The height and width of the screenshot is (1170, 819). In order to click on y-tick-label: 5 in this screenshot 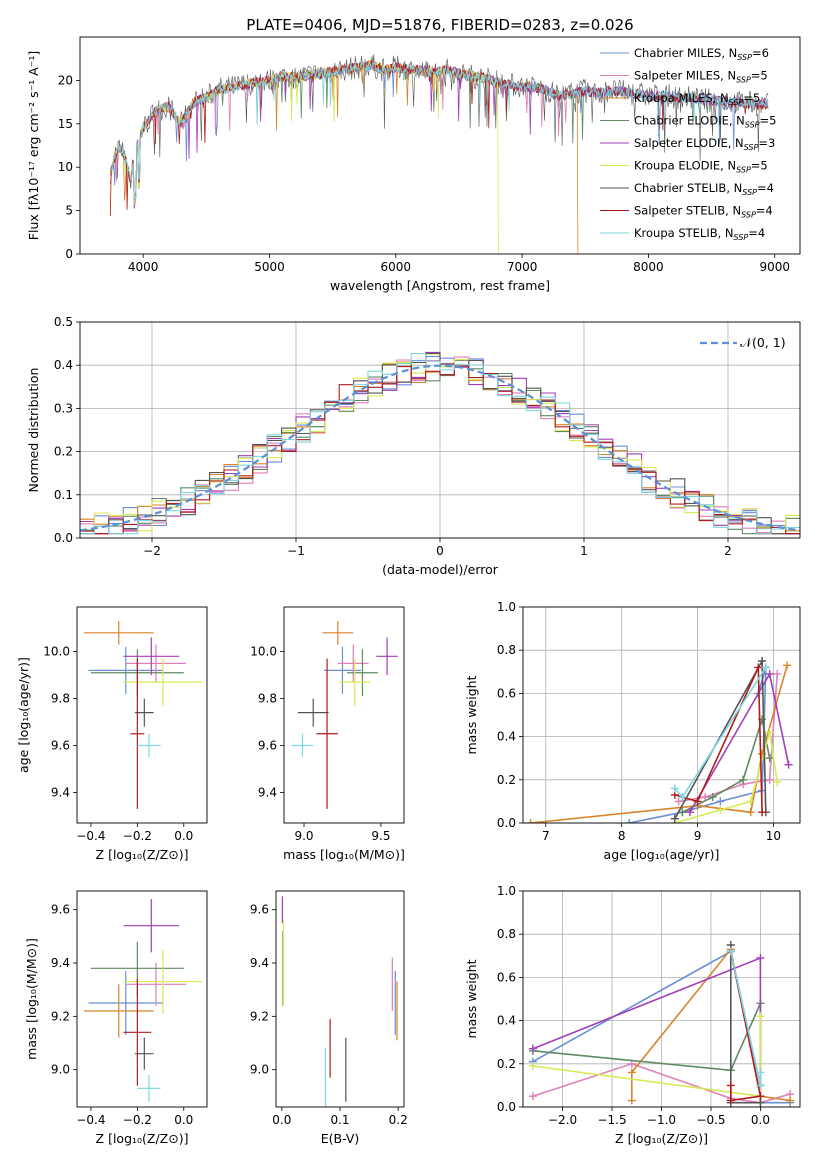, I will do `click(69, 211)`.